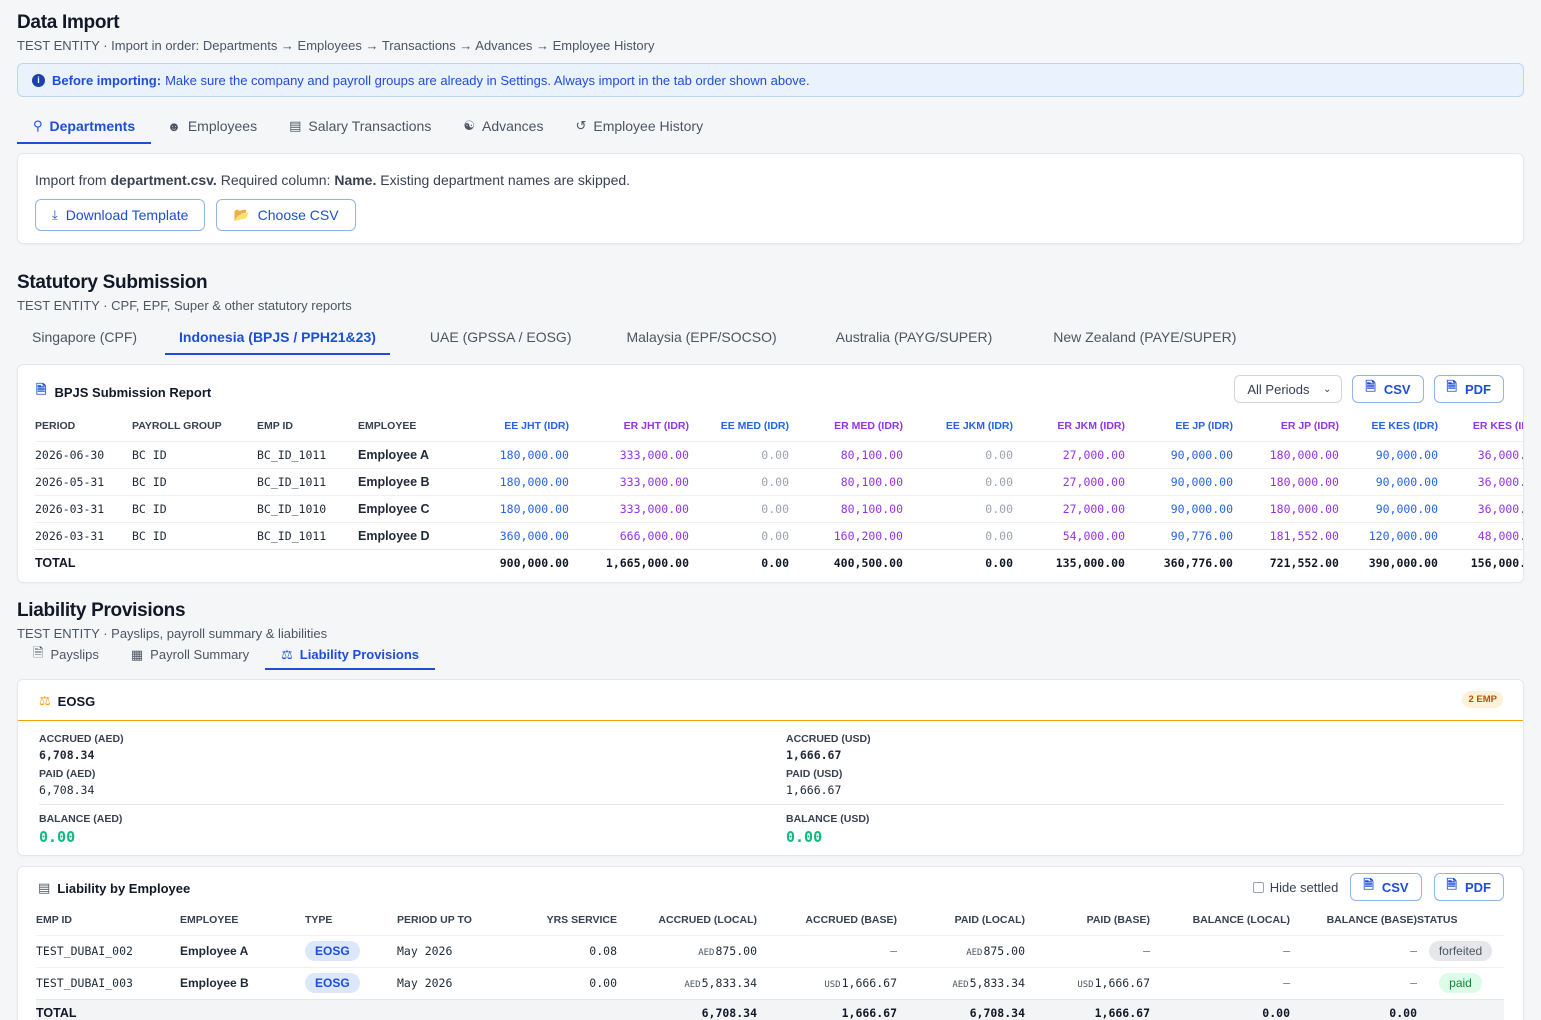 The image size is (1541, 1020). I want to click on table-cell: paid, so click(1460, 982).